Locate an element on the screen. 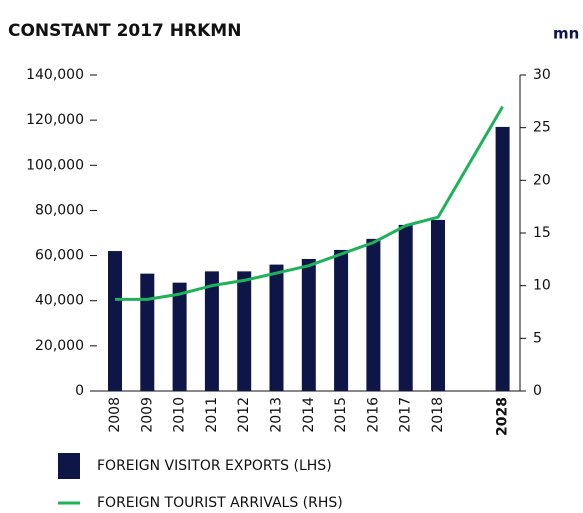 The image size is (583, 513). y2-tick-label: 15 is located at coordinates (542, 233).